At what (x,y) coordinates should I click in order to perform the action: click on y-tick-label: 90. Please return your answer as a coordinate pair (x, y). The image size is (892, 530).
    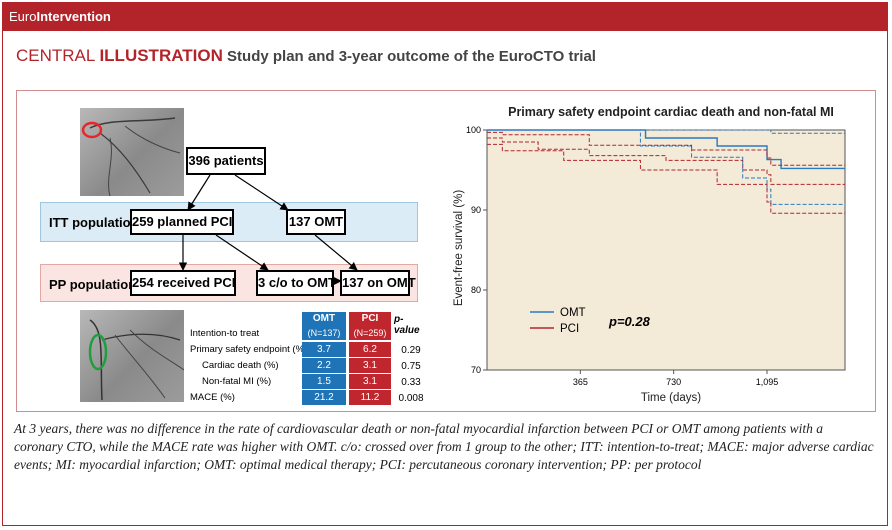
    Looking at the image, I should click on (476, 210).